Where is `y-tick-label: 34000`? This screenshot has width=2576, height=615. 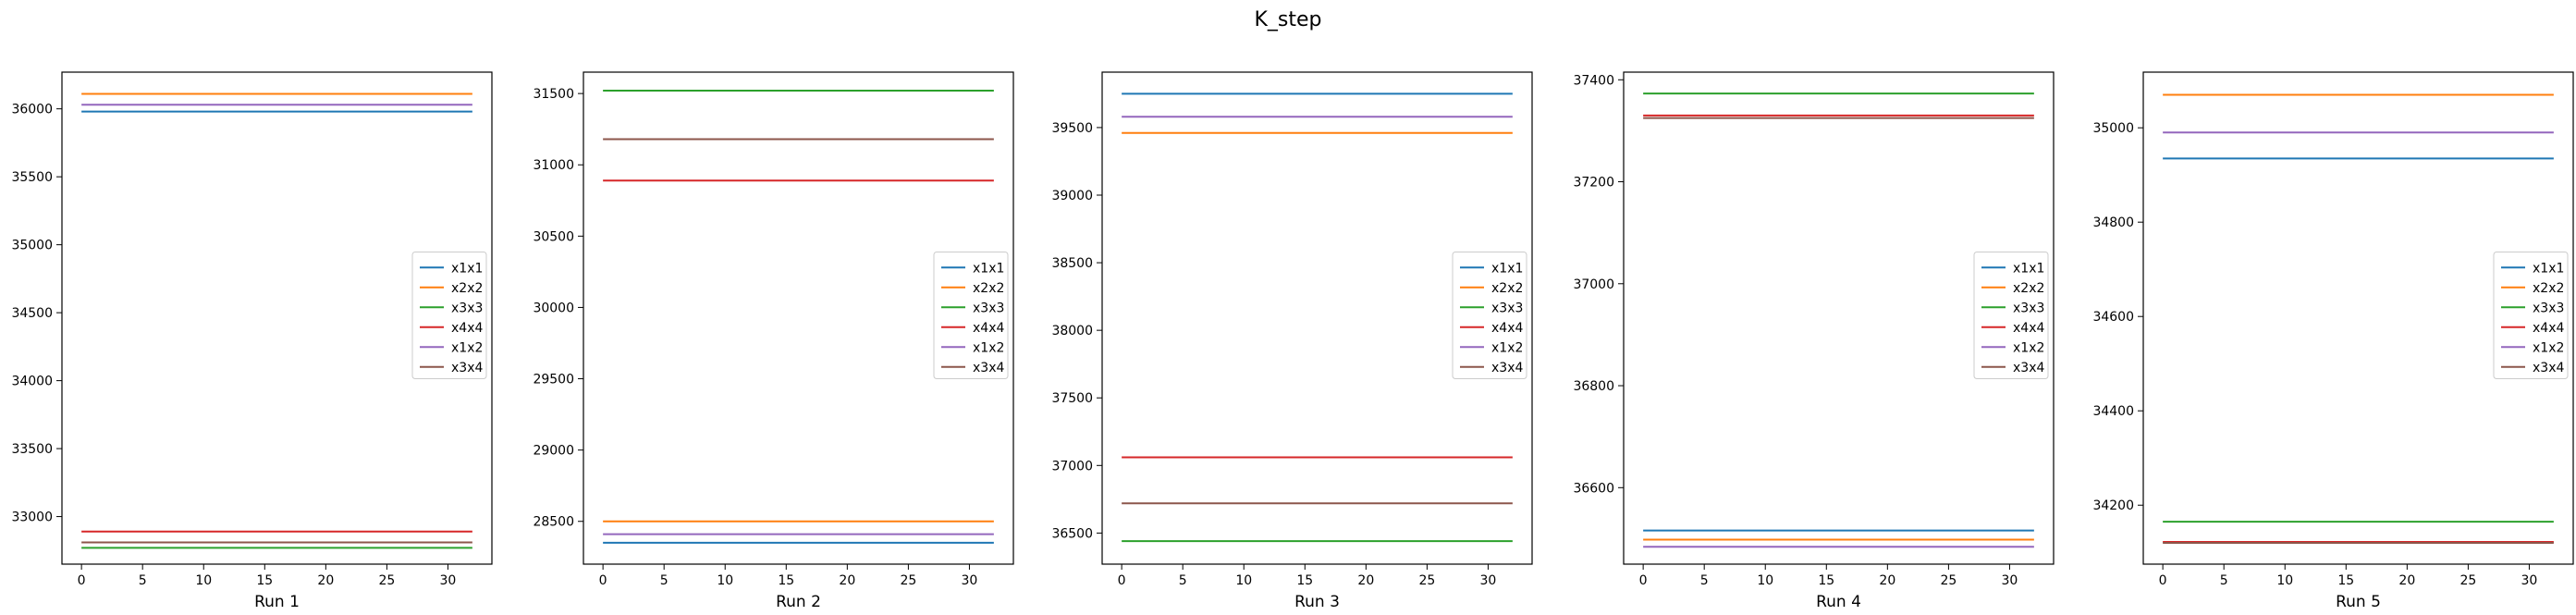 y-tick-label: 34000 is located at coordinates (32, 382).